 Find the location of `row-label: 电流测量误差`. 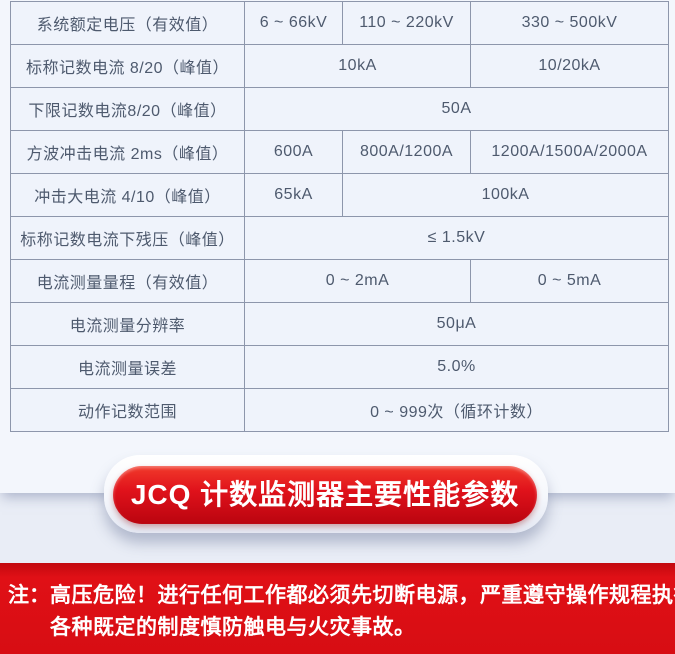

row-label: 电流测量误差 is located at coordinates (127, 367).